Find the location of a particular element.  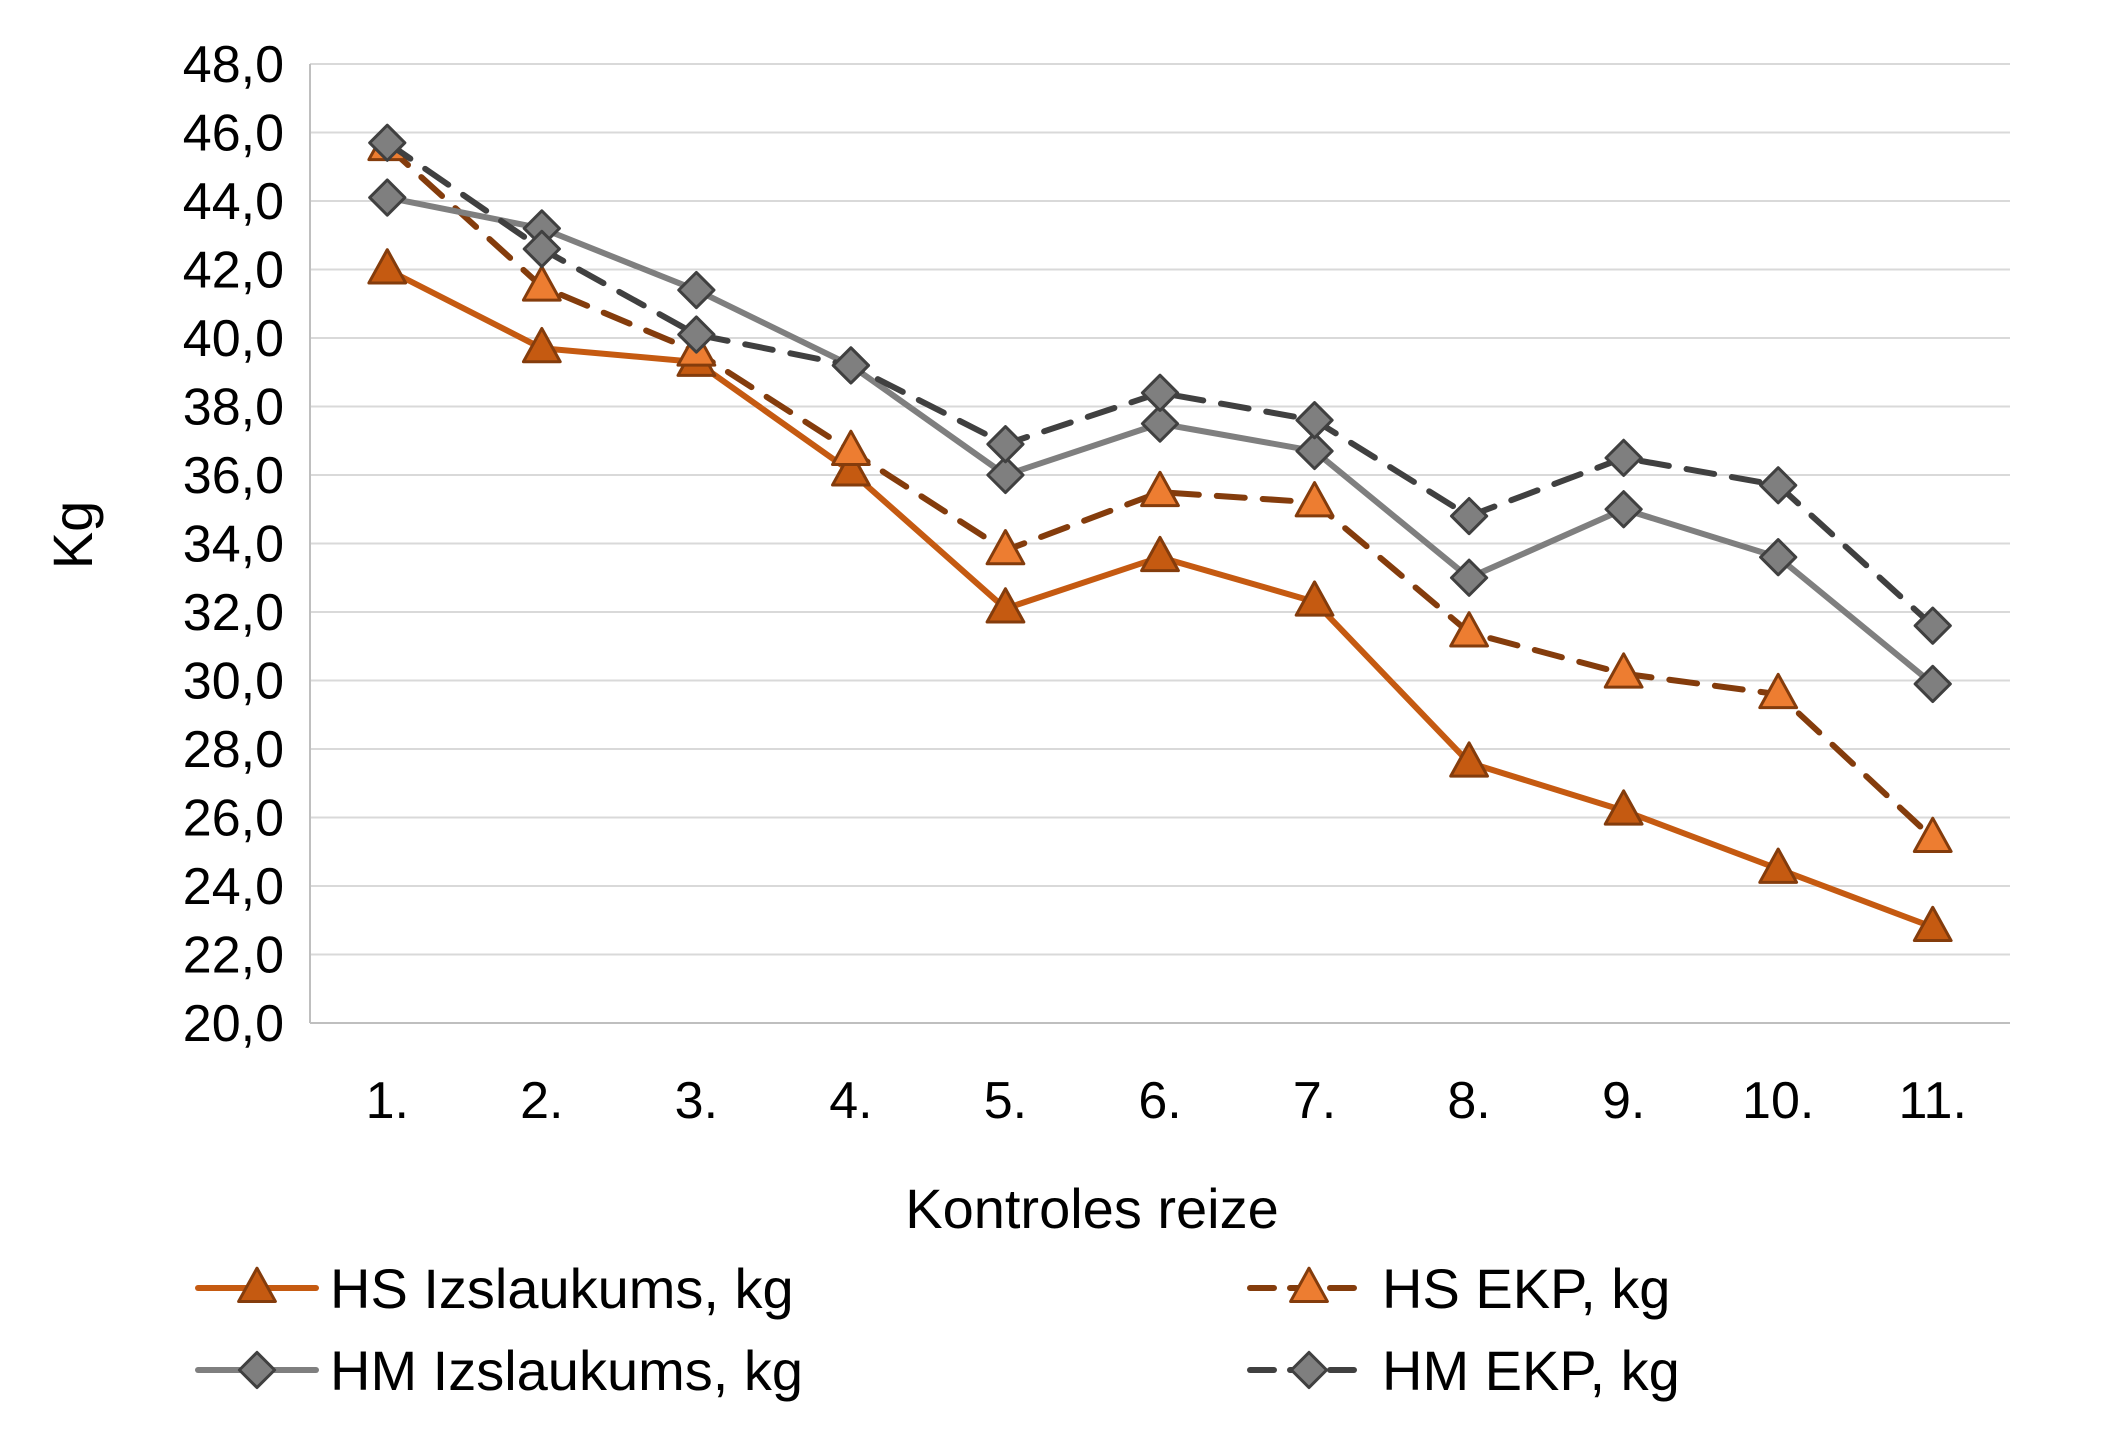

y-tick-label: 32,0 is located at coordinates (233, 613).